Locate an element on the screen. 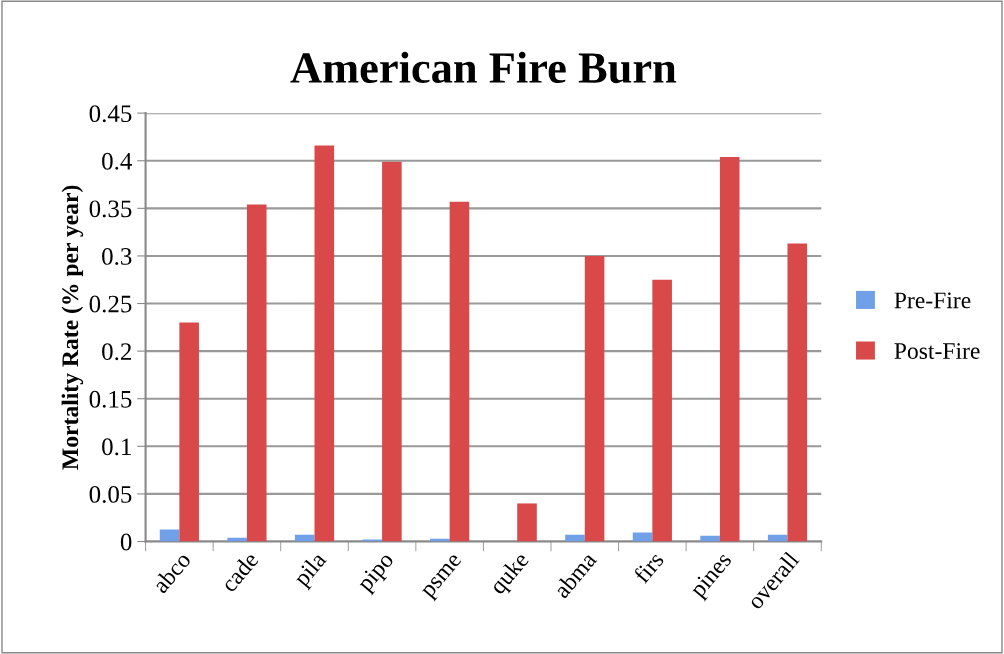  x-tick-label: pila is located at coordinates (311, 570).